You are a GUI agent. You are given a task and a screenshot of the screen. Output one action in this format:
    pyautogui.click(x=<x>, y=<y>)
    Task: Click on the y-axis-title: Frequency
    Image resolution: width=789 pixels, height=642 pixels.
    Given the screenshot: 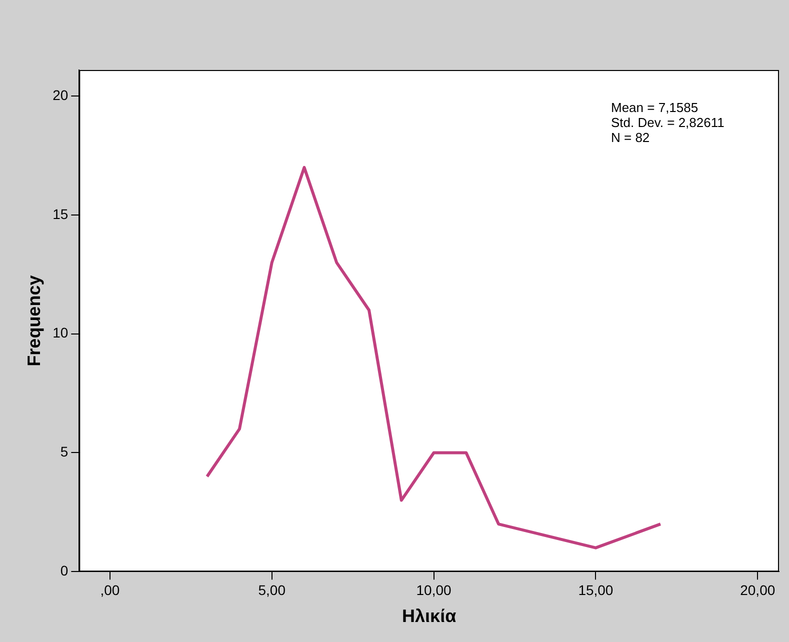 What is the action you would take?
    pyautogui.click(x=34, y=320)
    